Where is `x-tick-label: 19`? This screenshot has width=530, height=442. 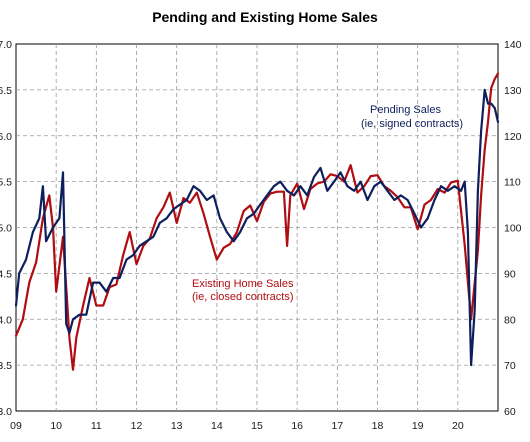
x-tick-label: 19 is located at coordinates (418, 426).